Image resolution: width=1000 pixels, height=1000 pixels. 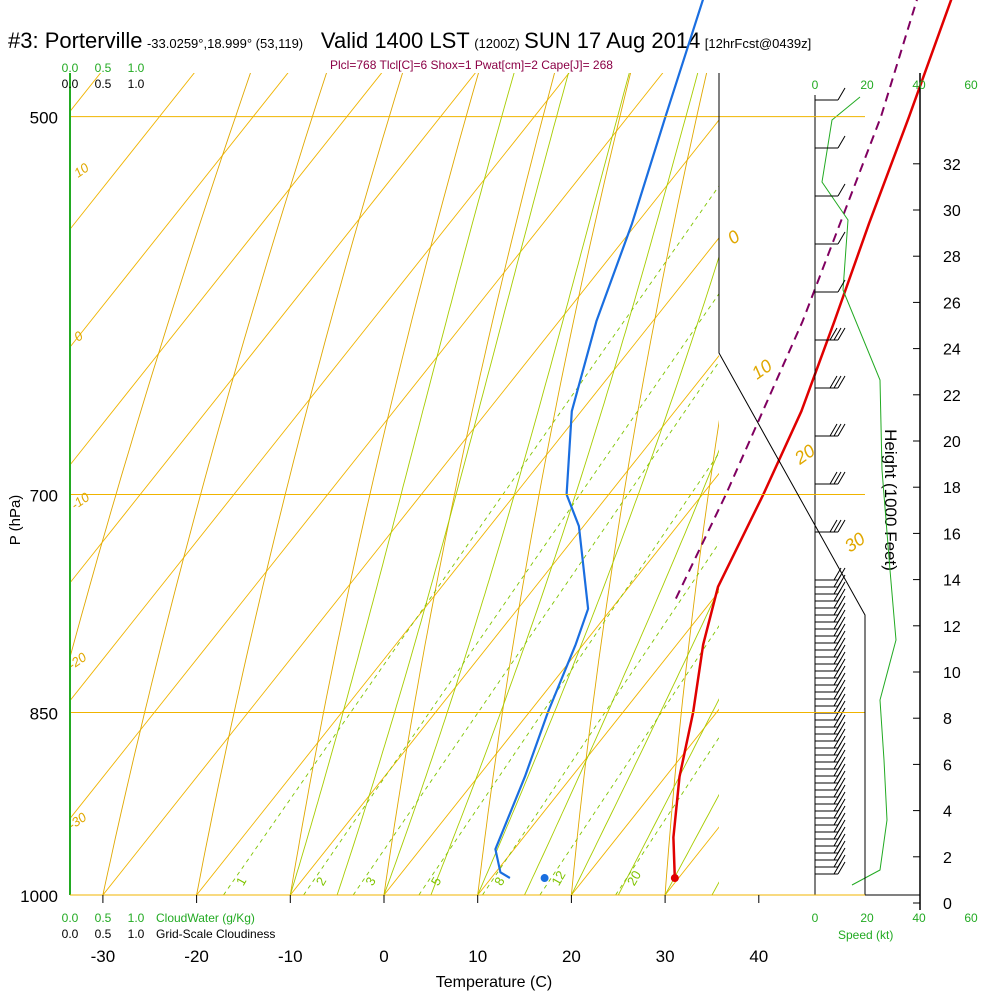 I want to click on valid-time: Valid 1400 LST, so click(x=395, y=40).